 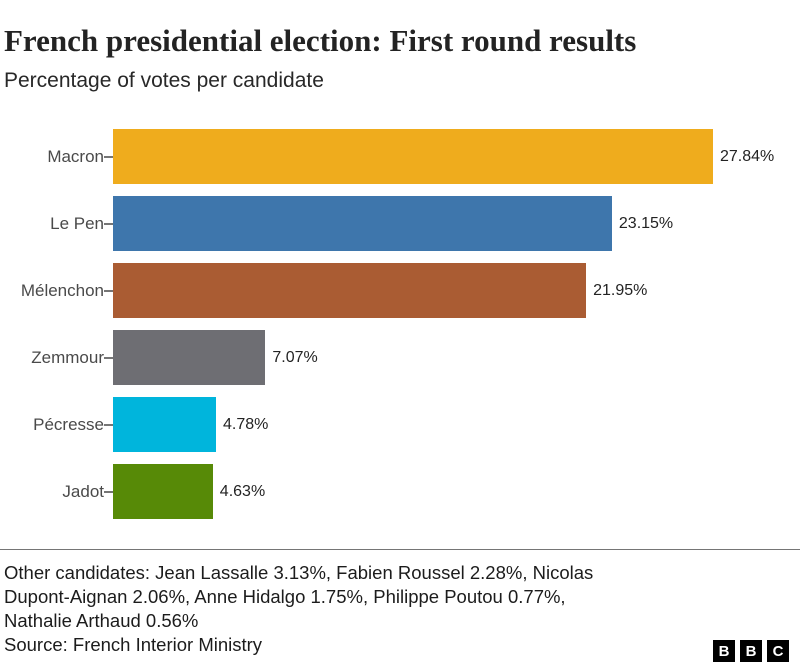 What do you see at coordinates (242, 491) in the screenshot?
I see `value-label: 4.63%` at bounding box center [242, 491].